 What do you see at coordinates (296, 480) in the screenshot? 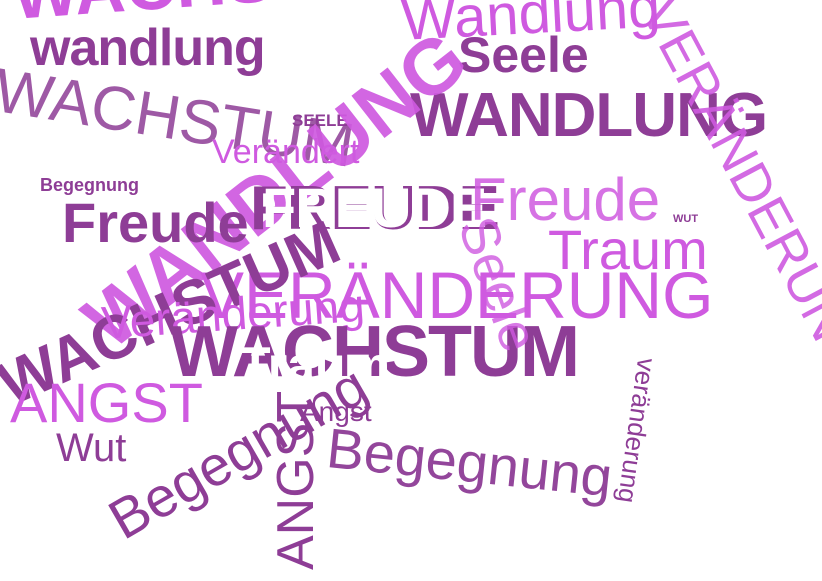
I see `word-angst-vertical: ANGST` at bounding box center [296, 480].